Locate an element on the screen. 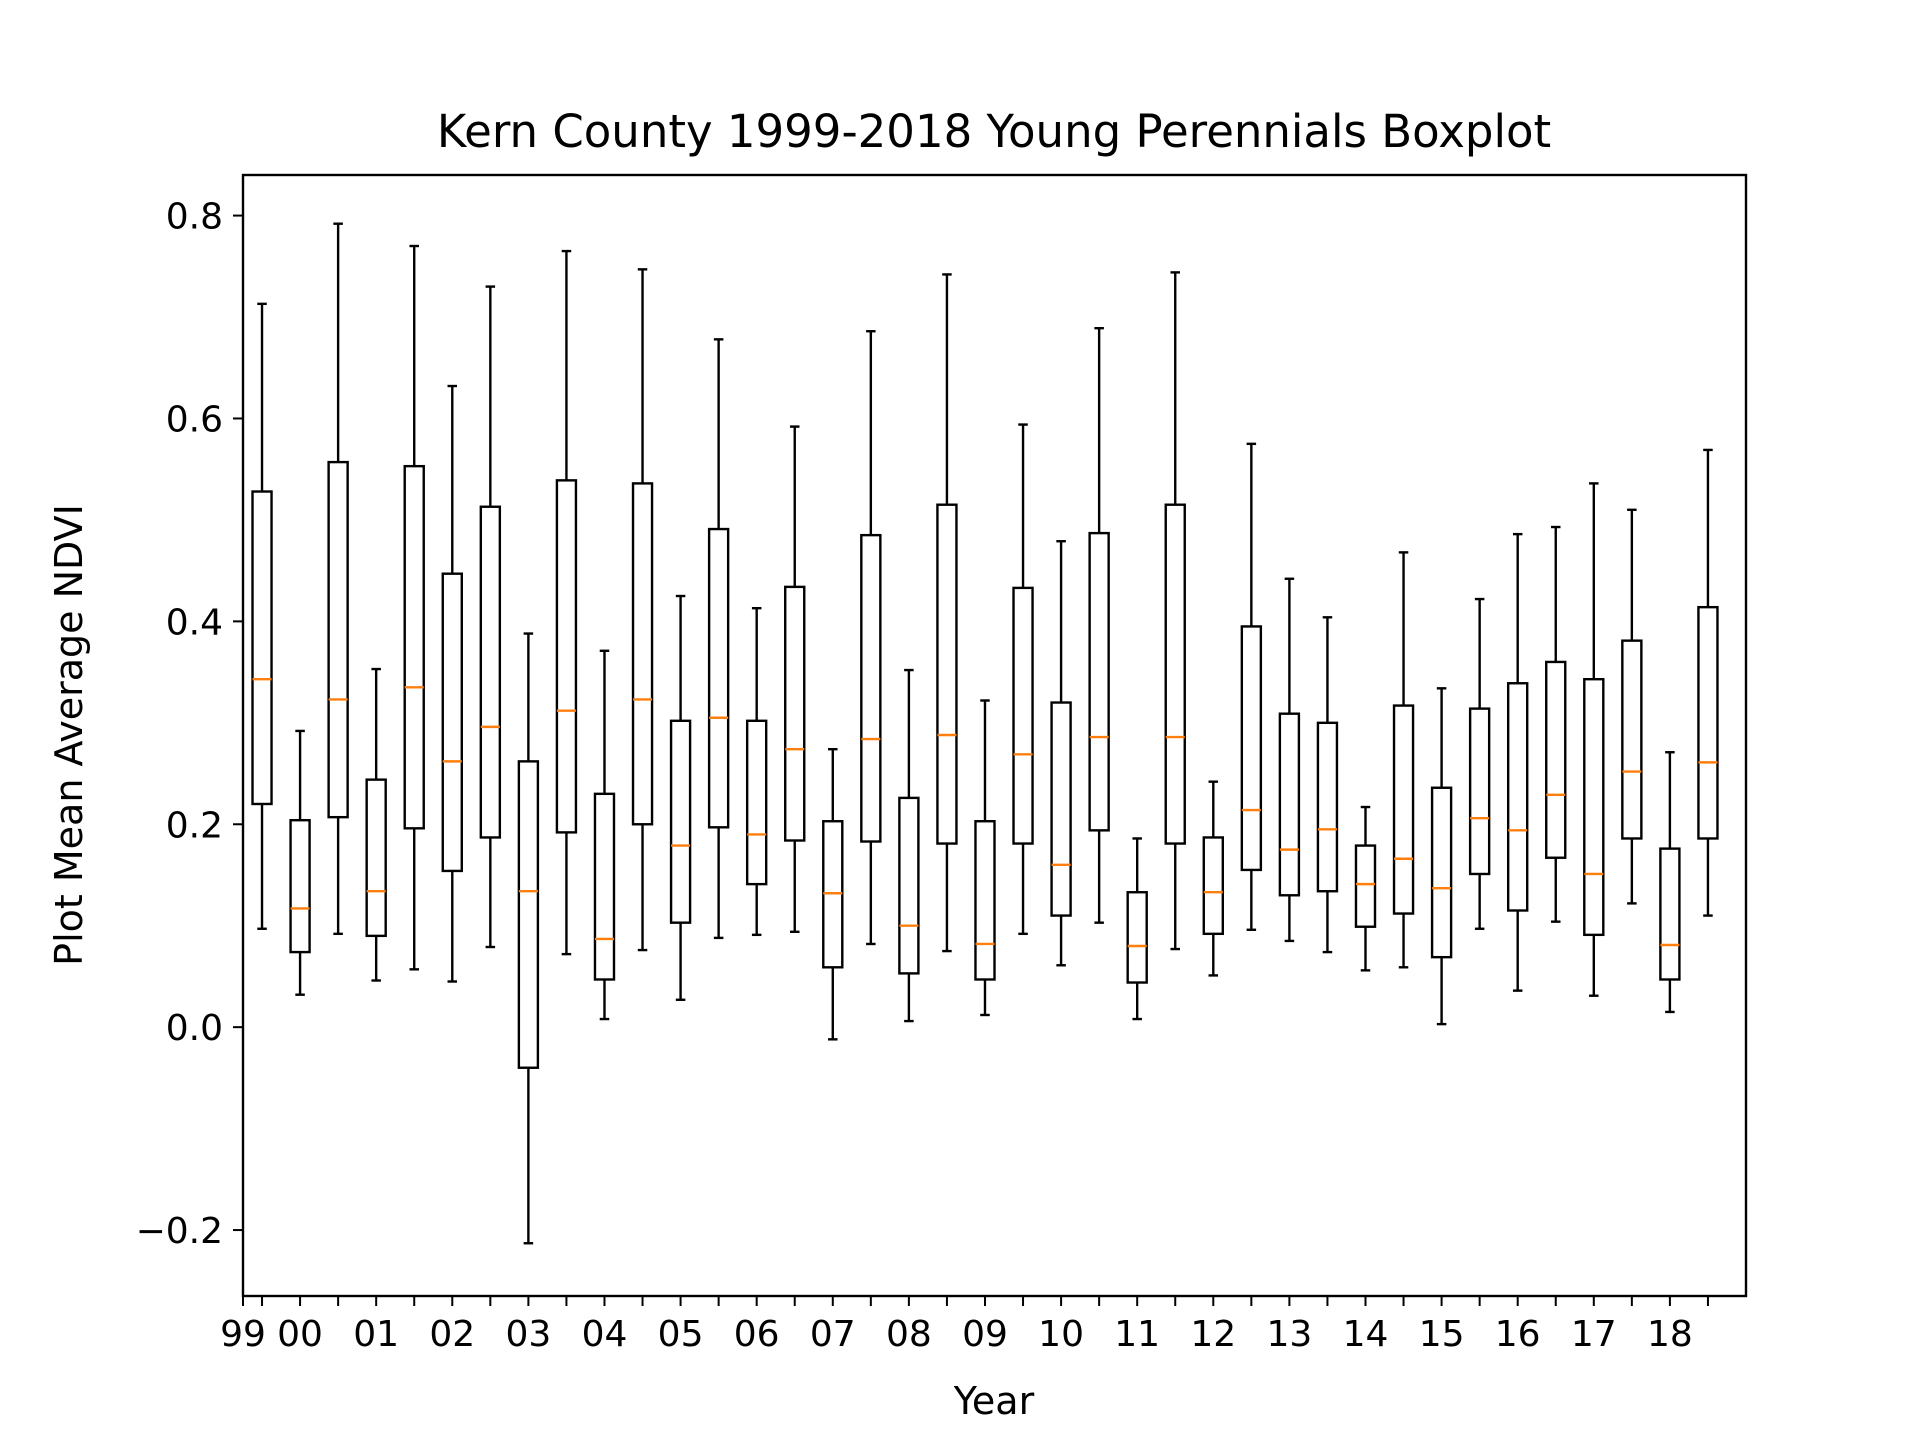 Image resolution: width=1920 pixels, height=1440 pixels. y-tick-label: 0.2 is located at coordinates (194, 825).